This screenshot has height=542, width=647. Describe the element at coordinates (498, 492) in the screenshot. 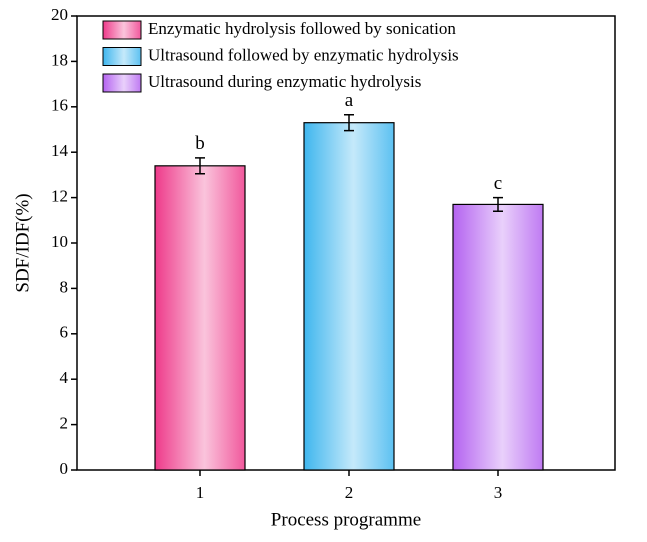

I see `x-tick-label: 3` at that location.